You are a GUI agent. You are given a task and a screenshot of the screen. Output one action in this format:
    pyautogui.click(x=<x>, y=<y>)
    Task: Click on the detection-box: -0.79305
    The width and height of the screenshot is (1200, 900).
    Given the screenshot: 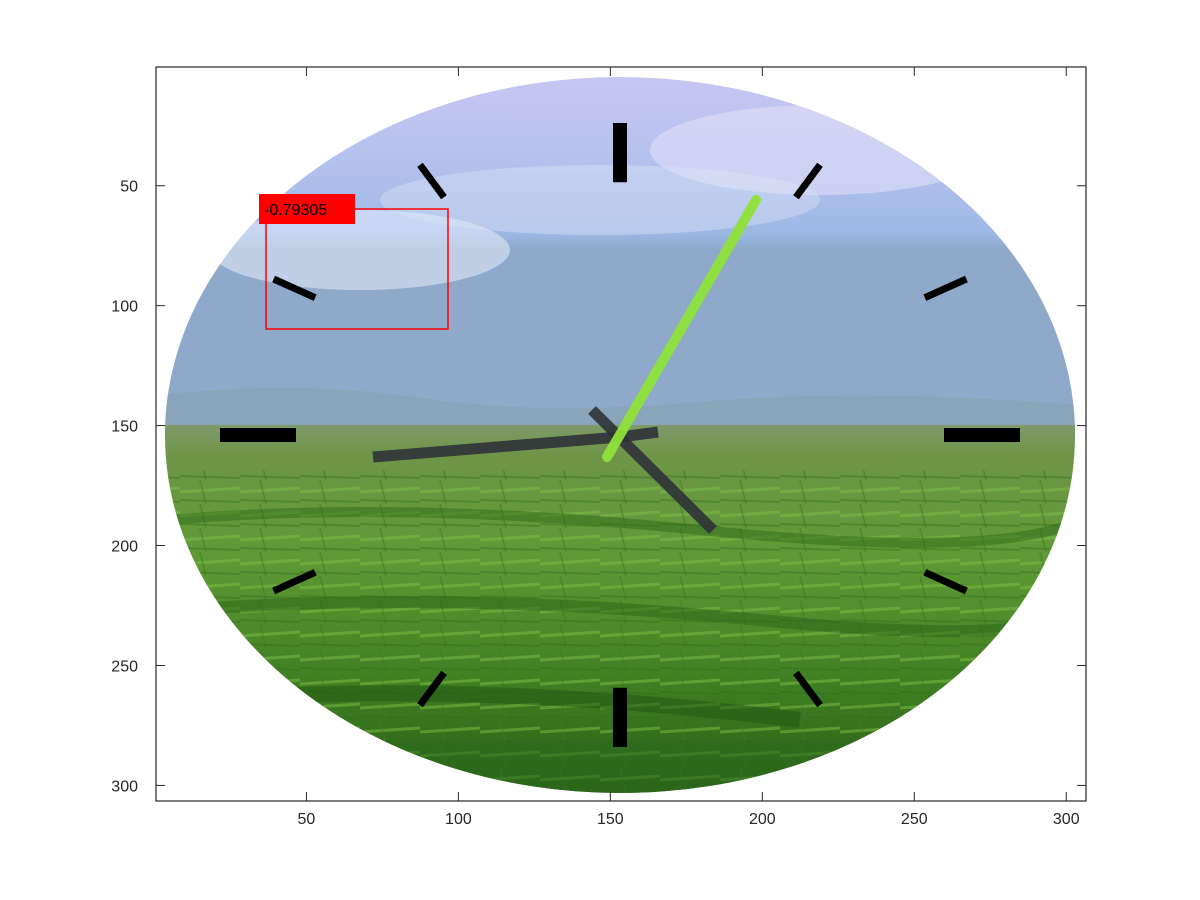 What is the action you would take?
    pyautogui.click(x=354, y=262)
    